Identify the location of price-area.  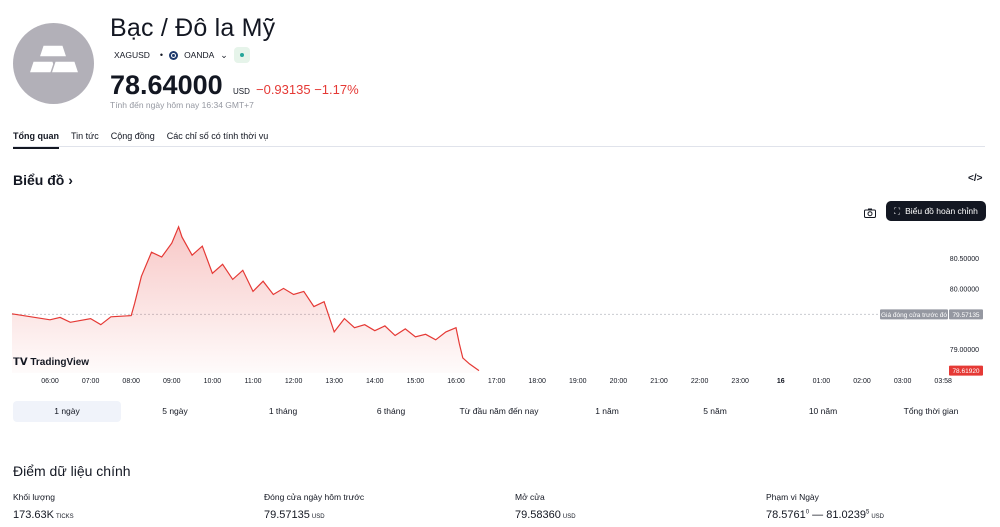
(245, 299).